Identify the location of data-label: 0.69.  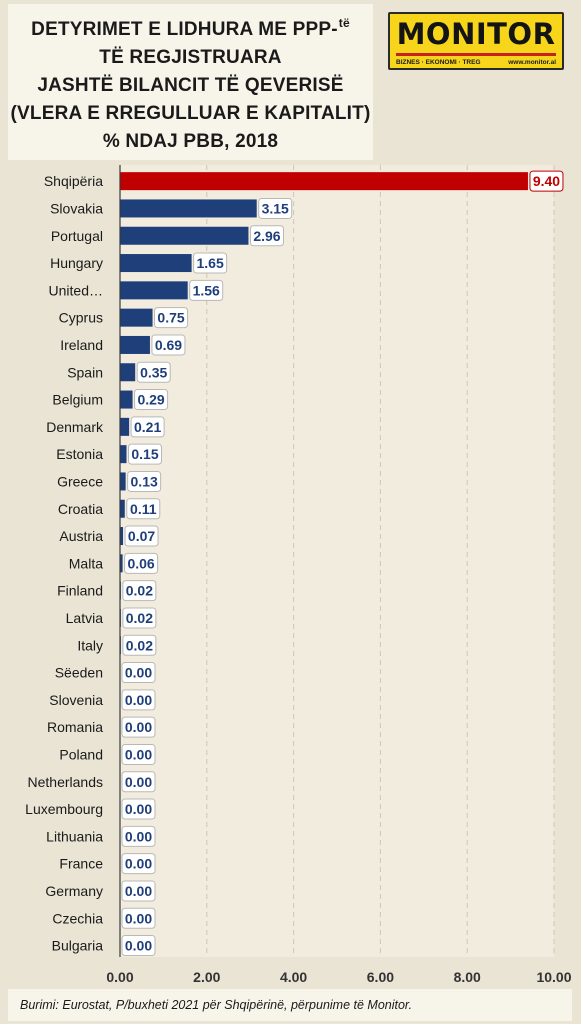
(168, 345).